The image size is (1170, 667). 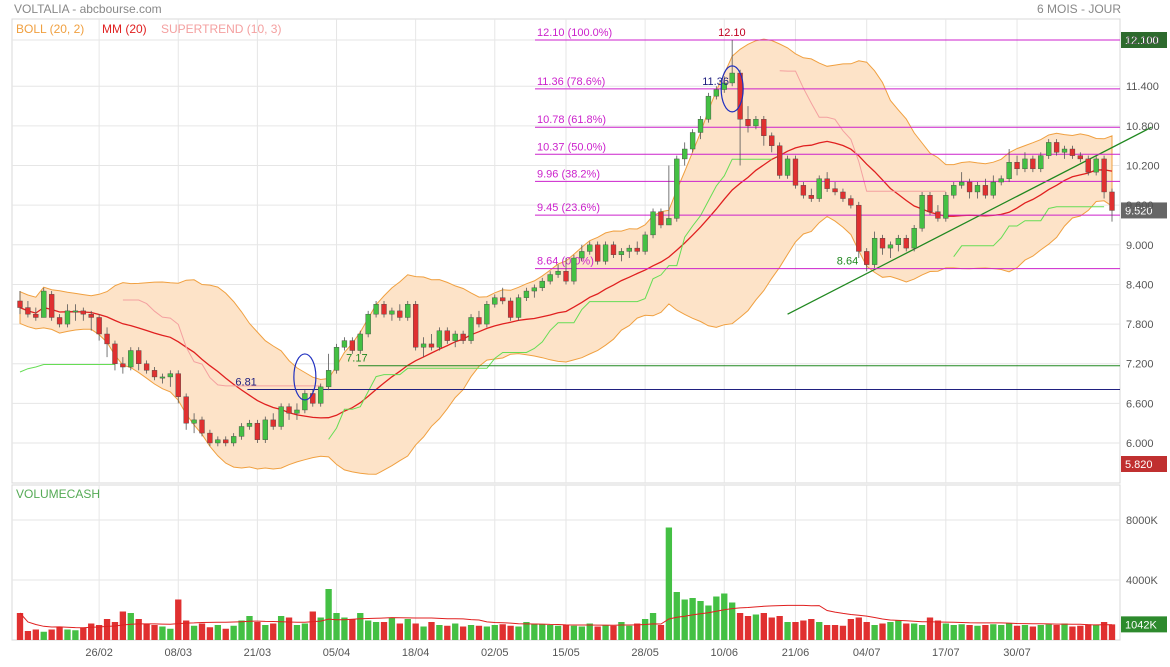 I want to click on date-tick-label: 02/05, so click(x=495, y=653).